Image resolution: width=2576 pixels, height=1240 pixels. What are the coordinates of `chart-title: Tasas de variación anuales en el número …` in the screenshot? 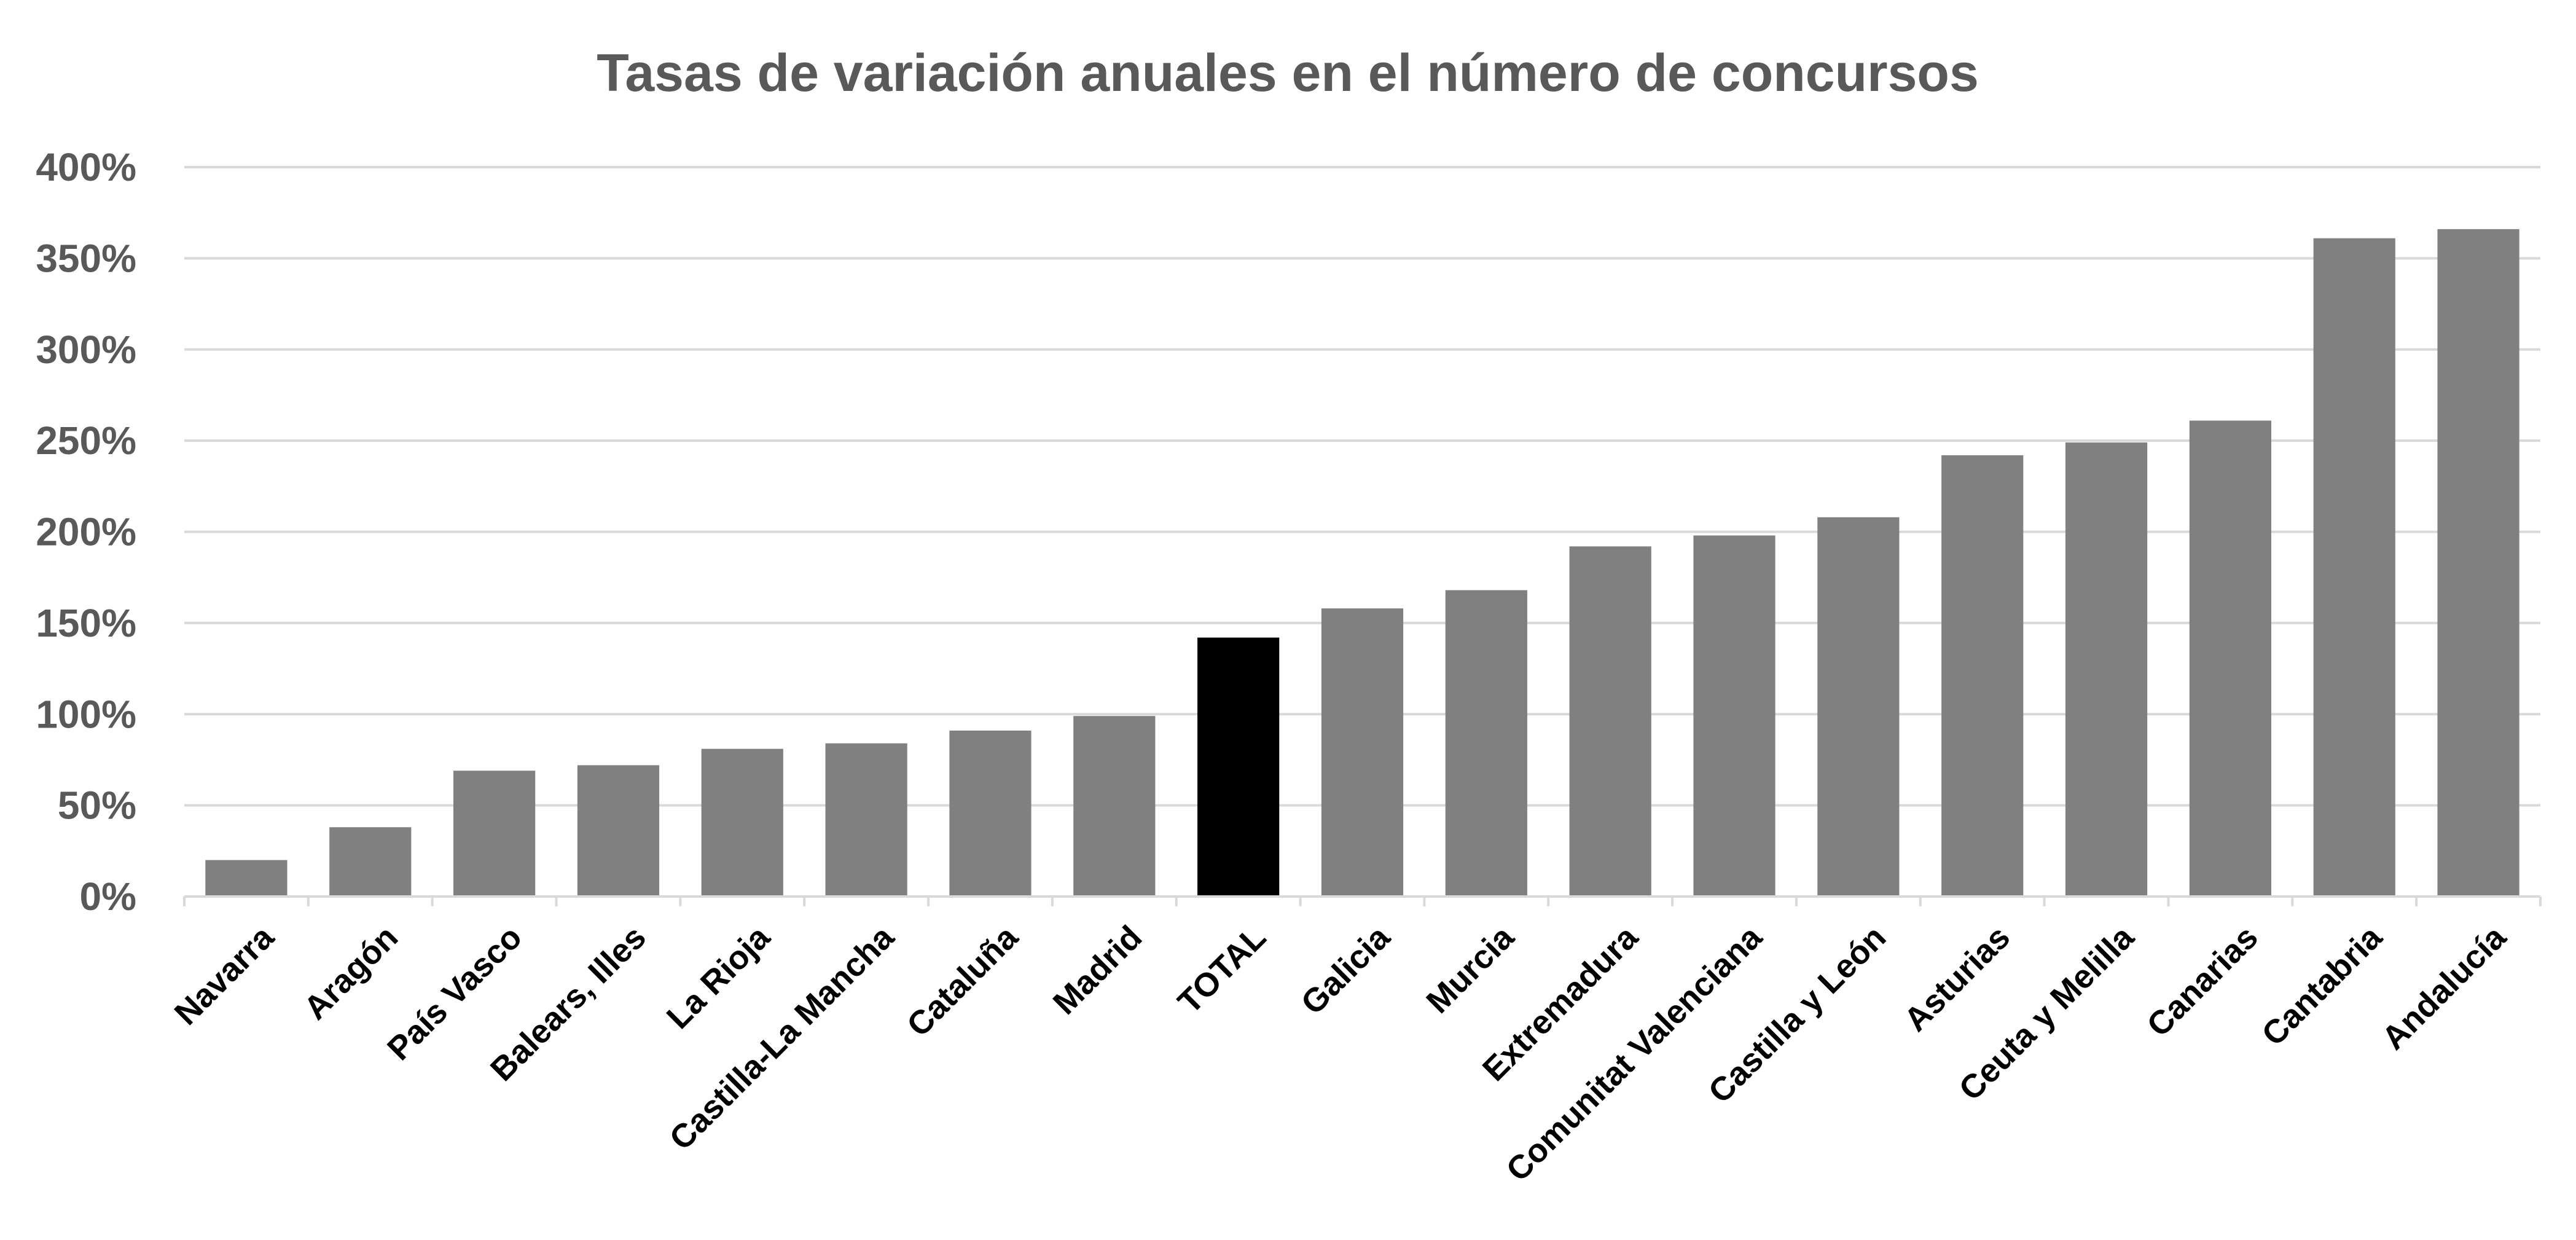 It's located at (1288, 73).